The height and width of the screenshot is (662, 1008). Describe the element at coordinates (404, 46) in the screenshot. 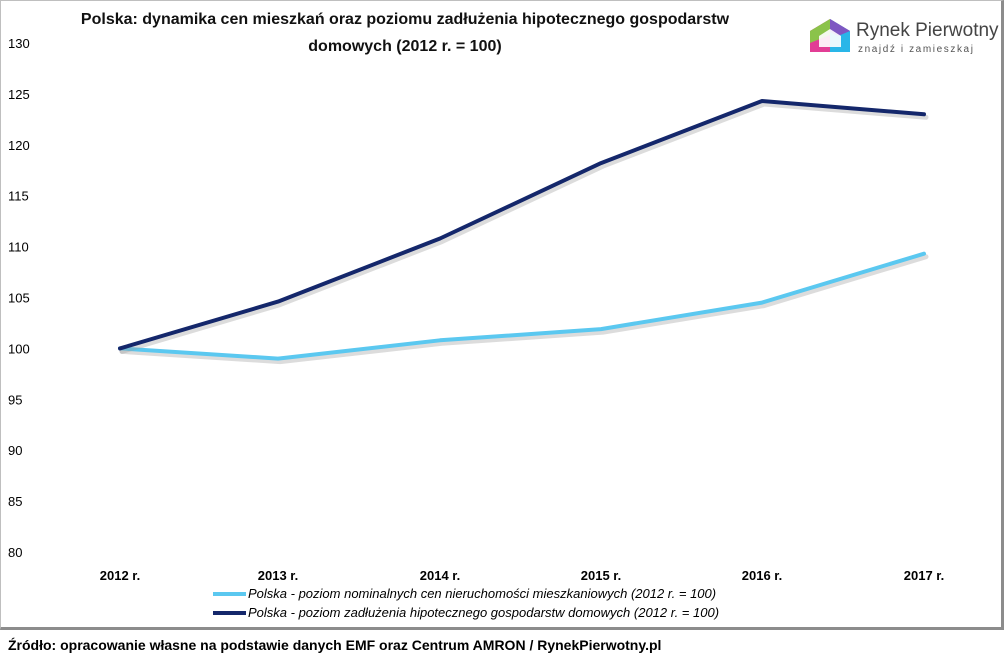

I see `chart-title-line-2: domowych (2012 r. = 100)` at that location.